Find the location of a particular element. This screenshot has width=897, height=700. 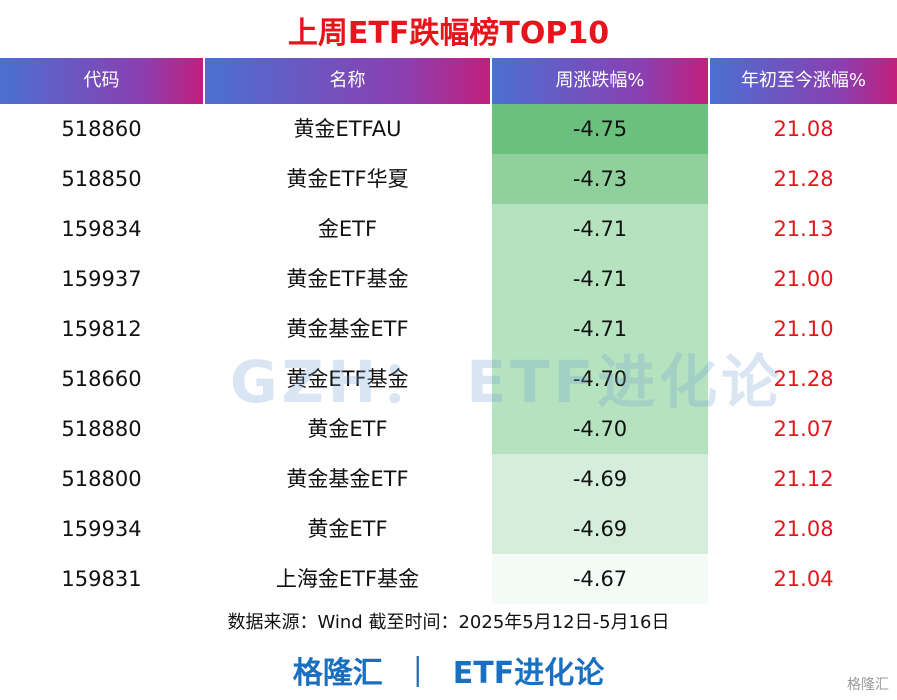

table-cell: 518860 is located at coordinates (101, 129).